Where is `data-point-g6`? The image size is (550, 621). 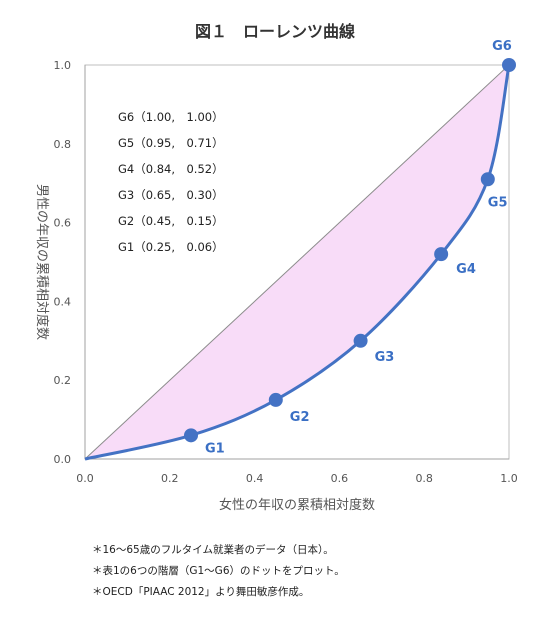
data-point-g6 is located at coordinates (509, 65).